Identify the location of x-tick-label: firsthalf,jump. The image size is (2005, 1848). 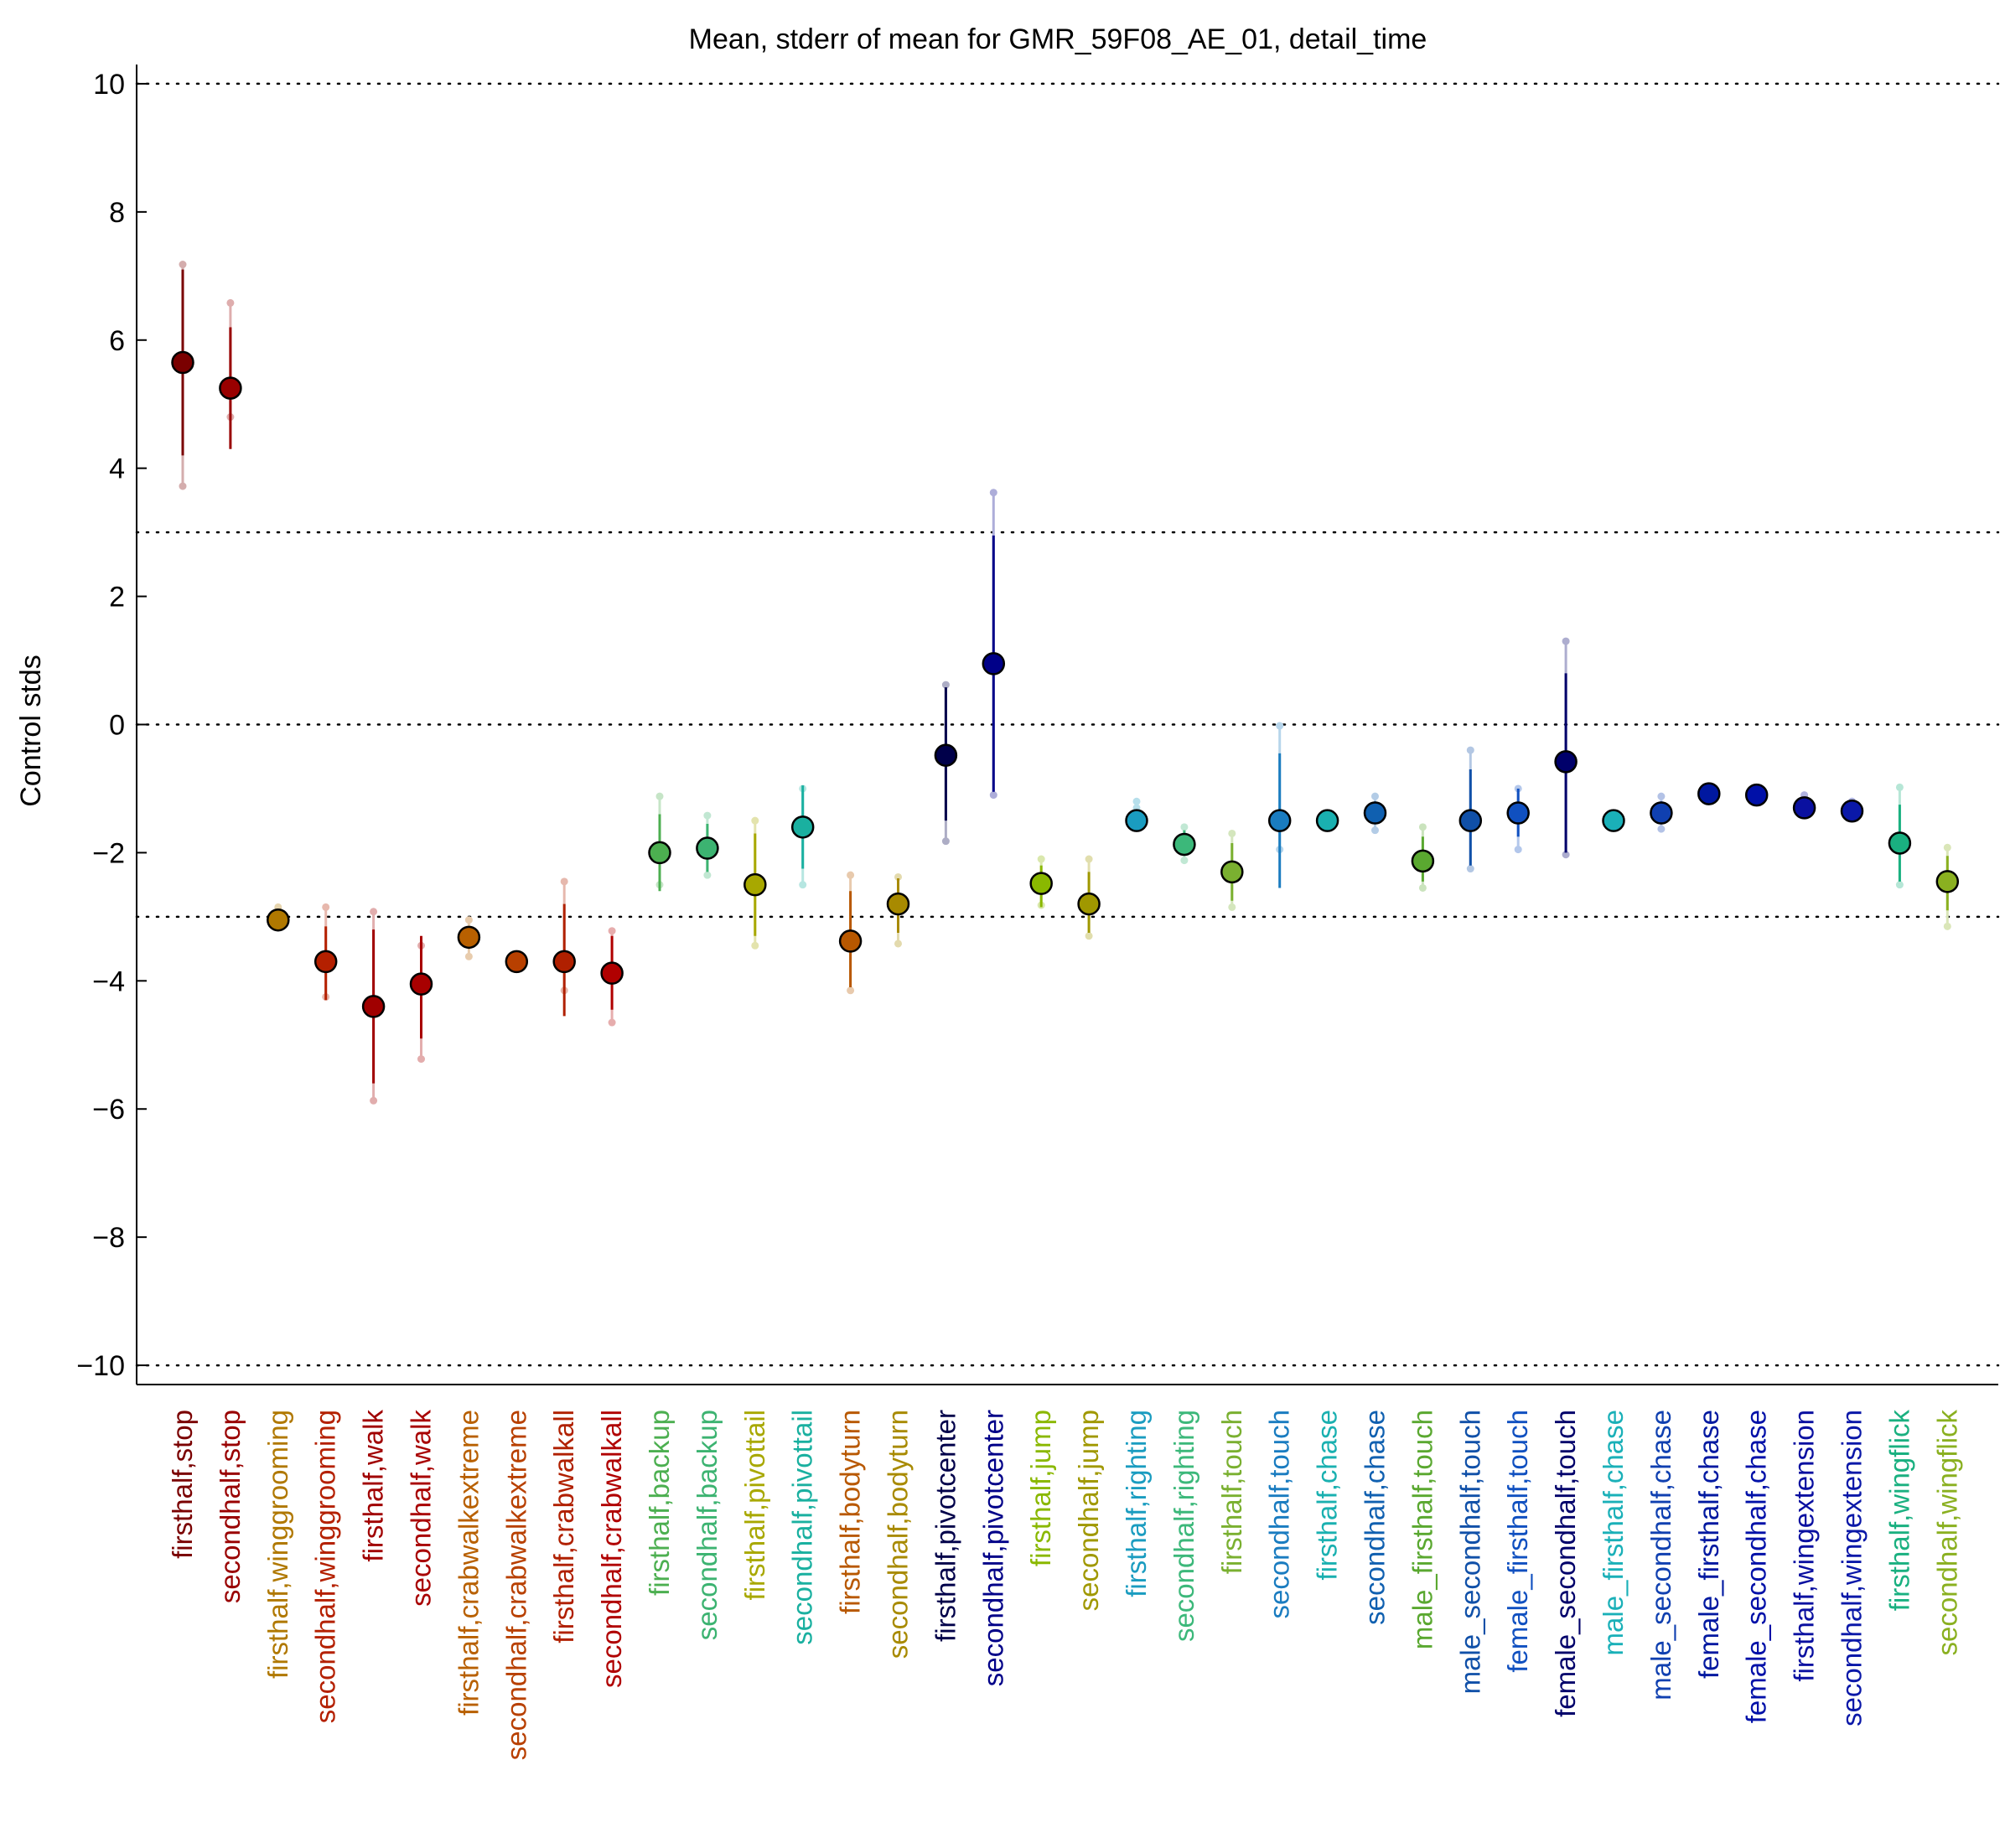
(1040, 1488).